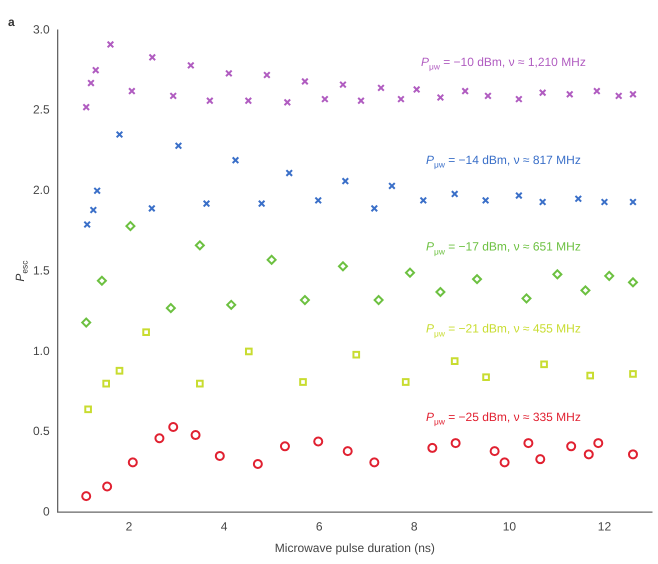 The width and height of the screenshot is (658, 564). Describe the element at coordinates (129, 527) in the screenshot. I see `x-tick-label: 2` at that location.